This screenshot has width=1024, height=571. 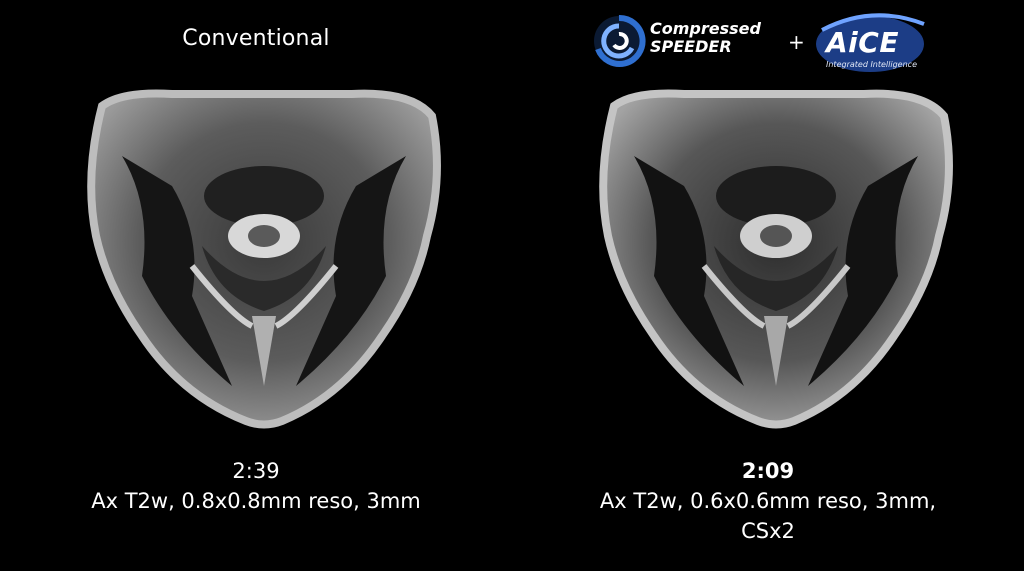 I want to click on scan-params-compressed-line1: Ax T2w, 0.6x0.6mm reso, 3mm,, so click(x=768, y=501).